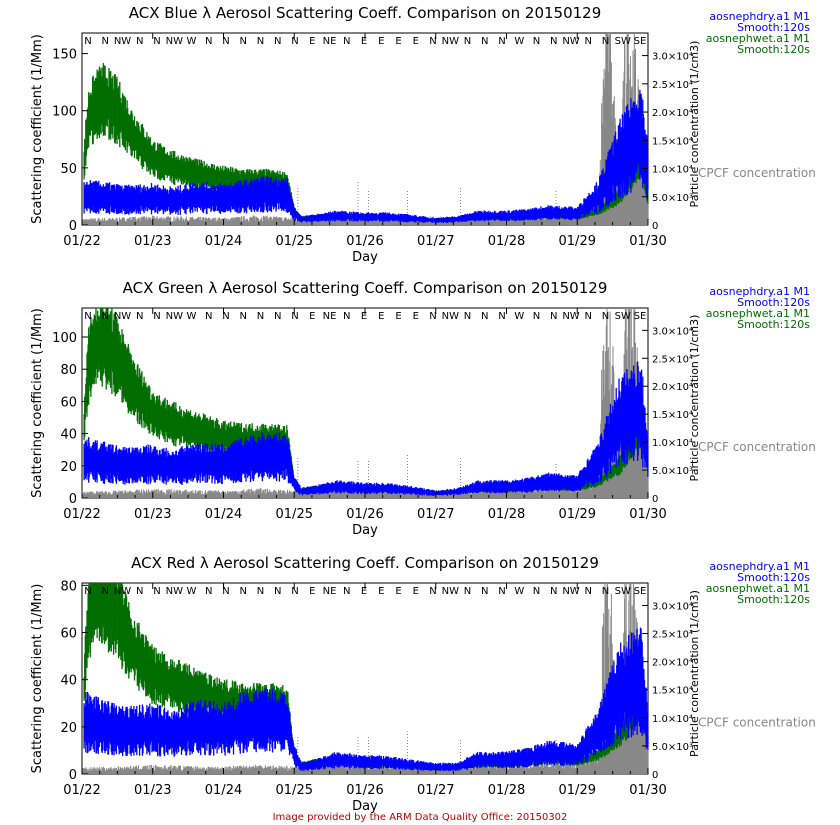 Image resolution: width=840 pixels, height=825 pixels. I want to click on x-axis-label: Day, so click(365, 257).